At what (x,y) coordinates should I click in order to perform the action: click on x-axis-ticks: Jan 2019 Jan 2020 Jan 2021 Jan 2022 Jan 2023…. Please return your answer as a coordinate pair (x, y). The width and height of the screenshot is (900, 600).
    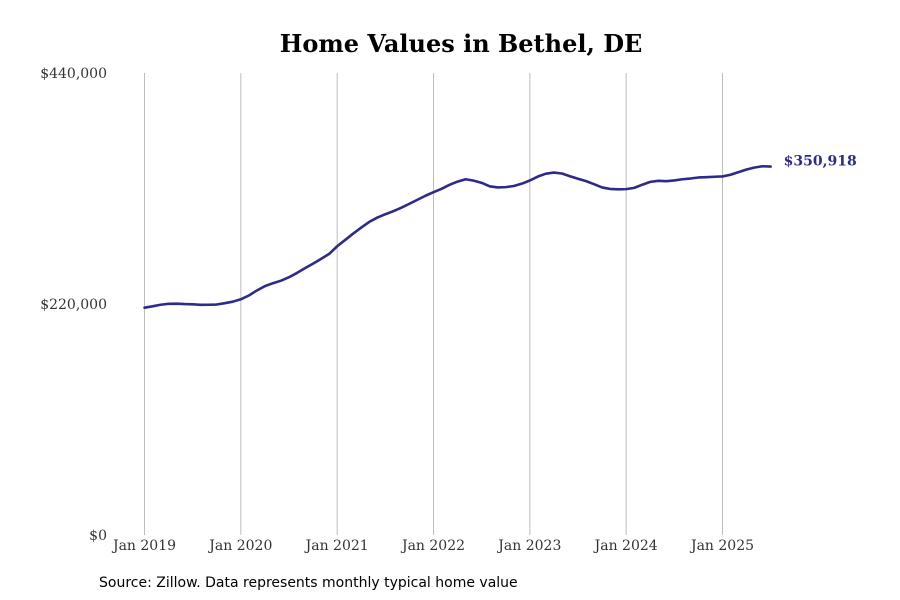
    Looking at the image, I should click on (432, 546).